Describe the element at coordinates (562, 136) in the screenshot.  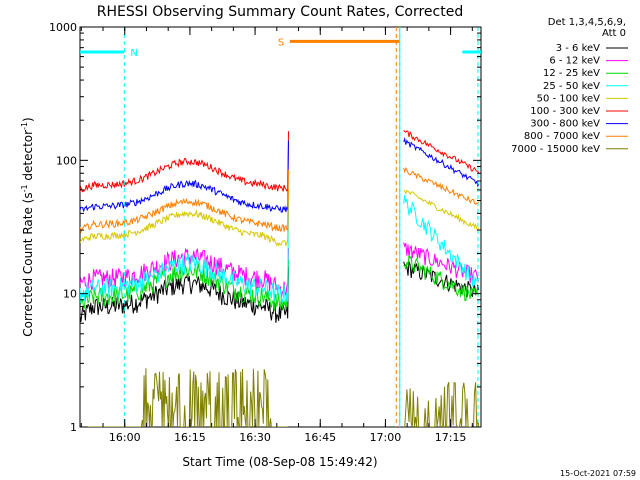
I see `legend-label: 800 - 7000 keV` at that location.